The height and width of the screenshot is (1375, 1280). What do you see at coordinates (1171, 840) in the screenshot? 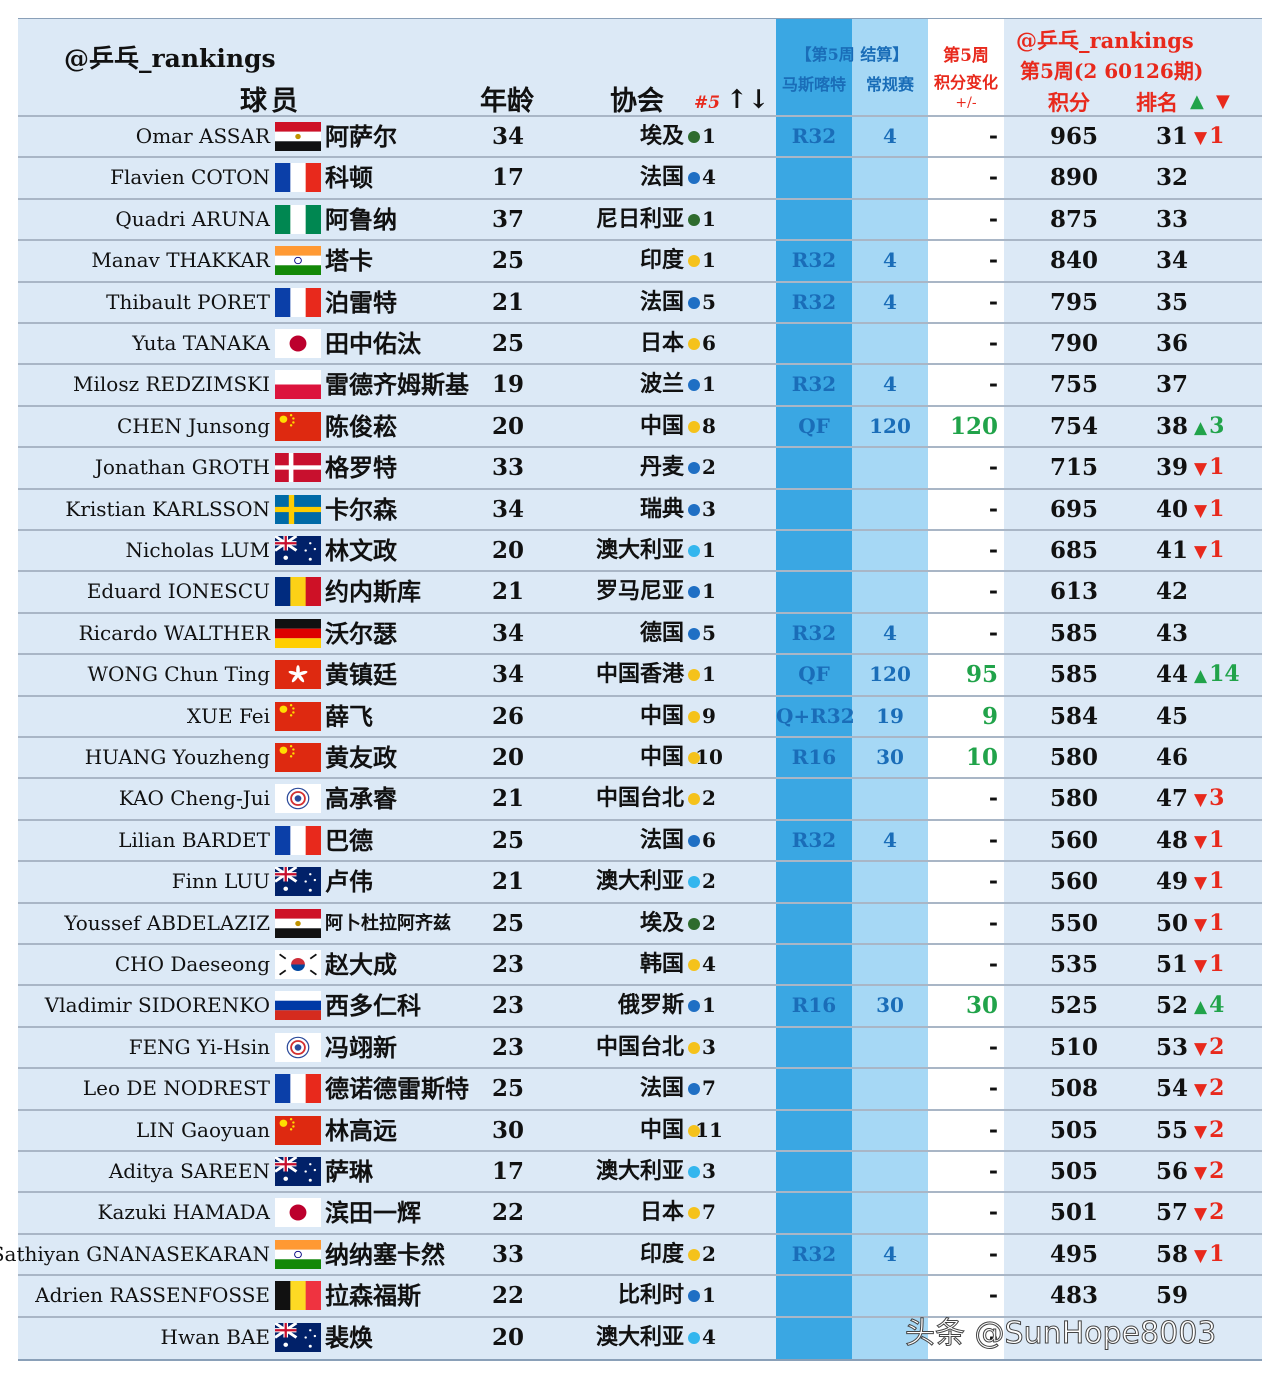
I see `ranking-position: 48` at bounding box center [1171, 840].